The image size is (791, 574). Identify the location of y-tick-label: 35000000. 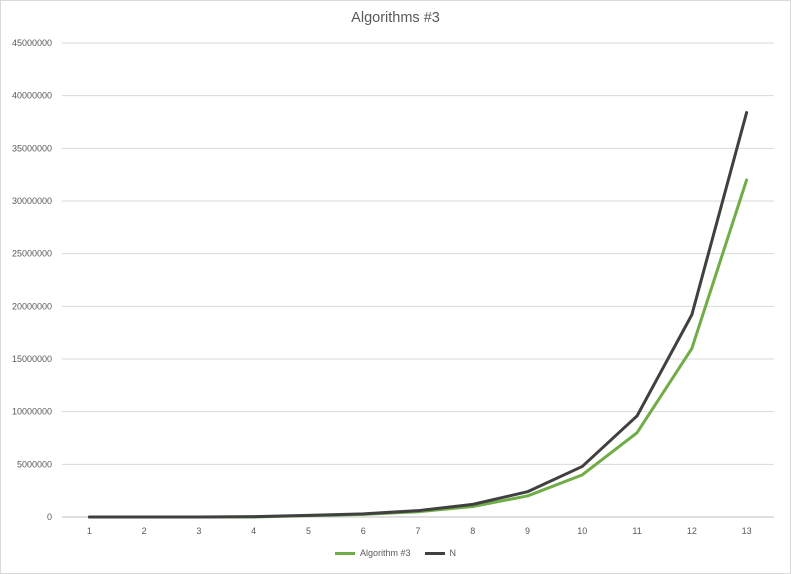
(32, 148).